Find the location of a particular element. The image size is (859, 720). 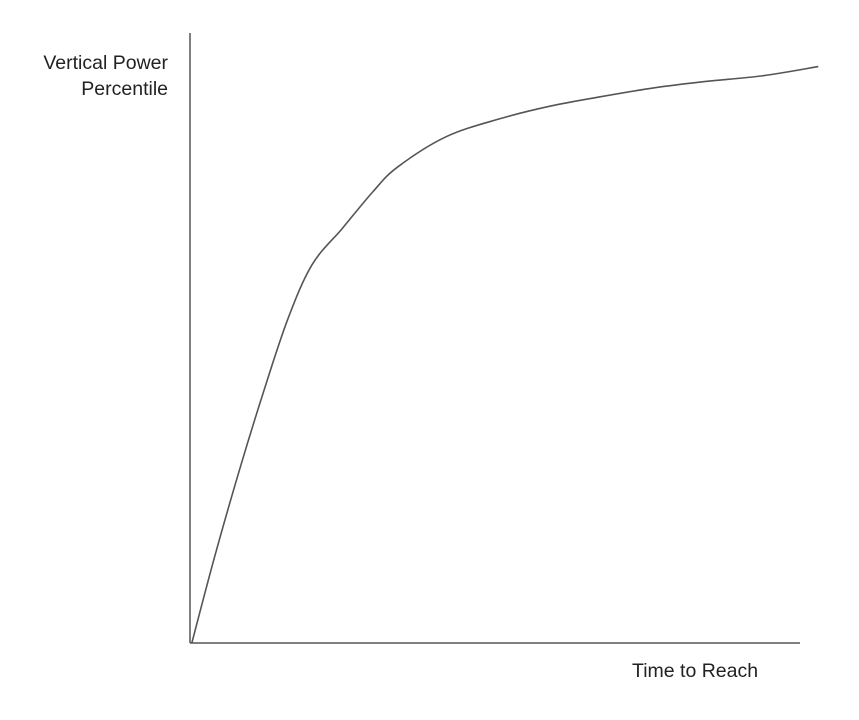

y-axis-label: Vertical Power Percentile is located at coordinates (105, 76).